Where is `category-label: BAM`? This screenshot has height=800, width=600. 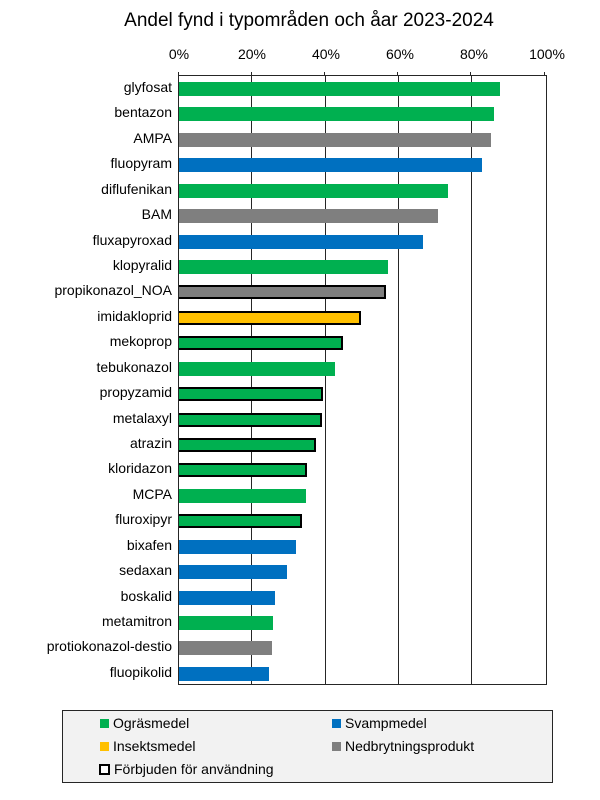 category-label: BAM is located at coordinates (156, 214).